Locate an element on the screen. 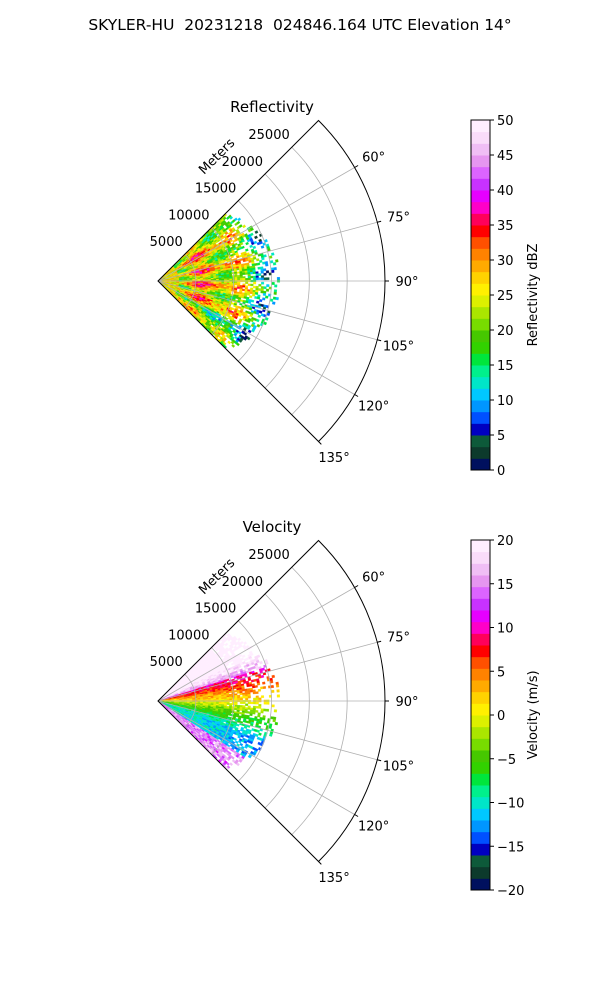  range-tick-label: 15000 is located at coordinates (215, 189).